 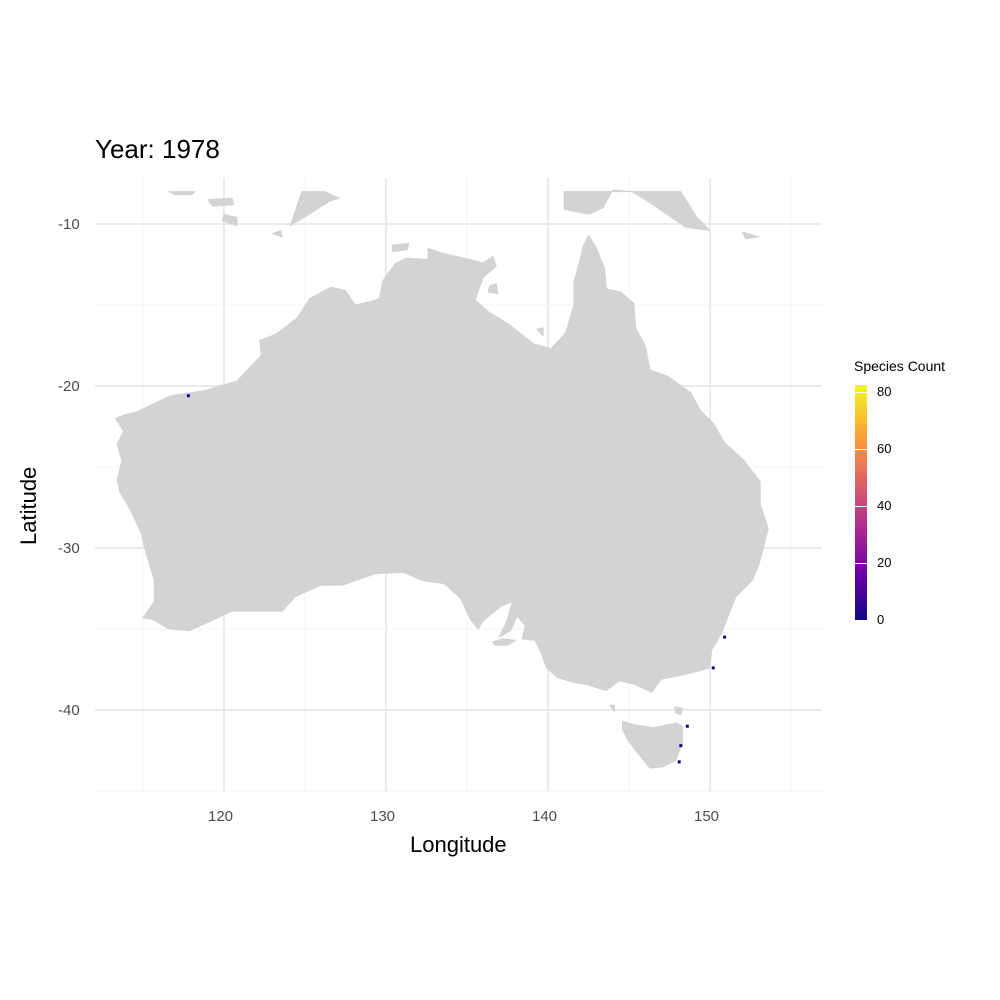 What do you see at coordinates (220, 816) in the screenshot?
I see `x-tick-label: 120` at bounding box center [220, 816].